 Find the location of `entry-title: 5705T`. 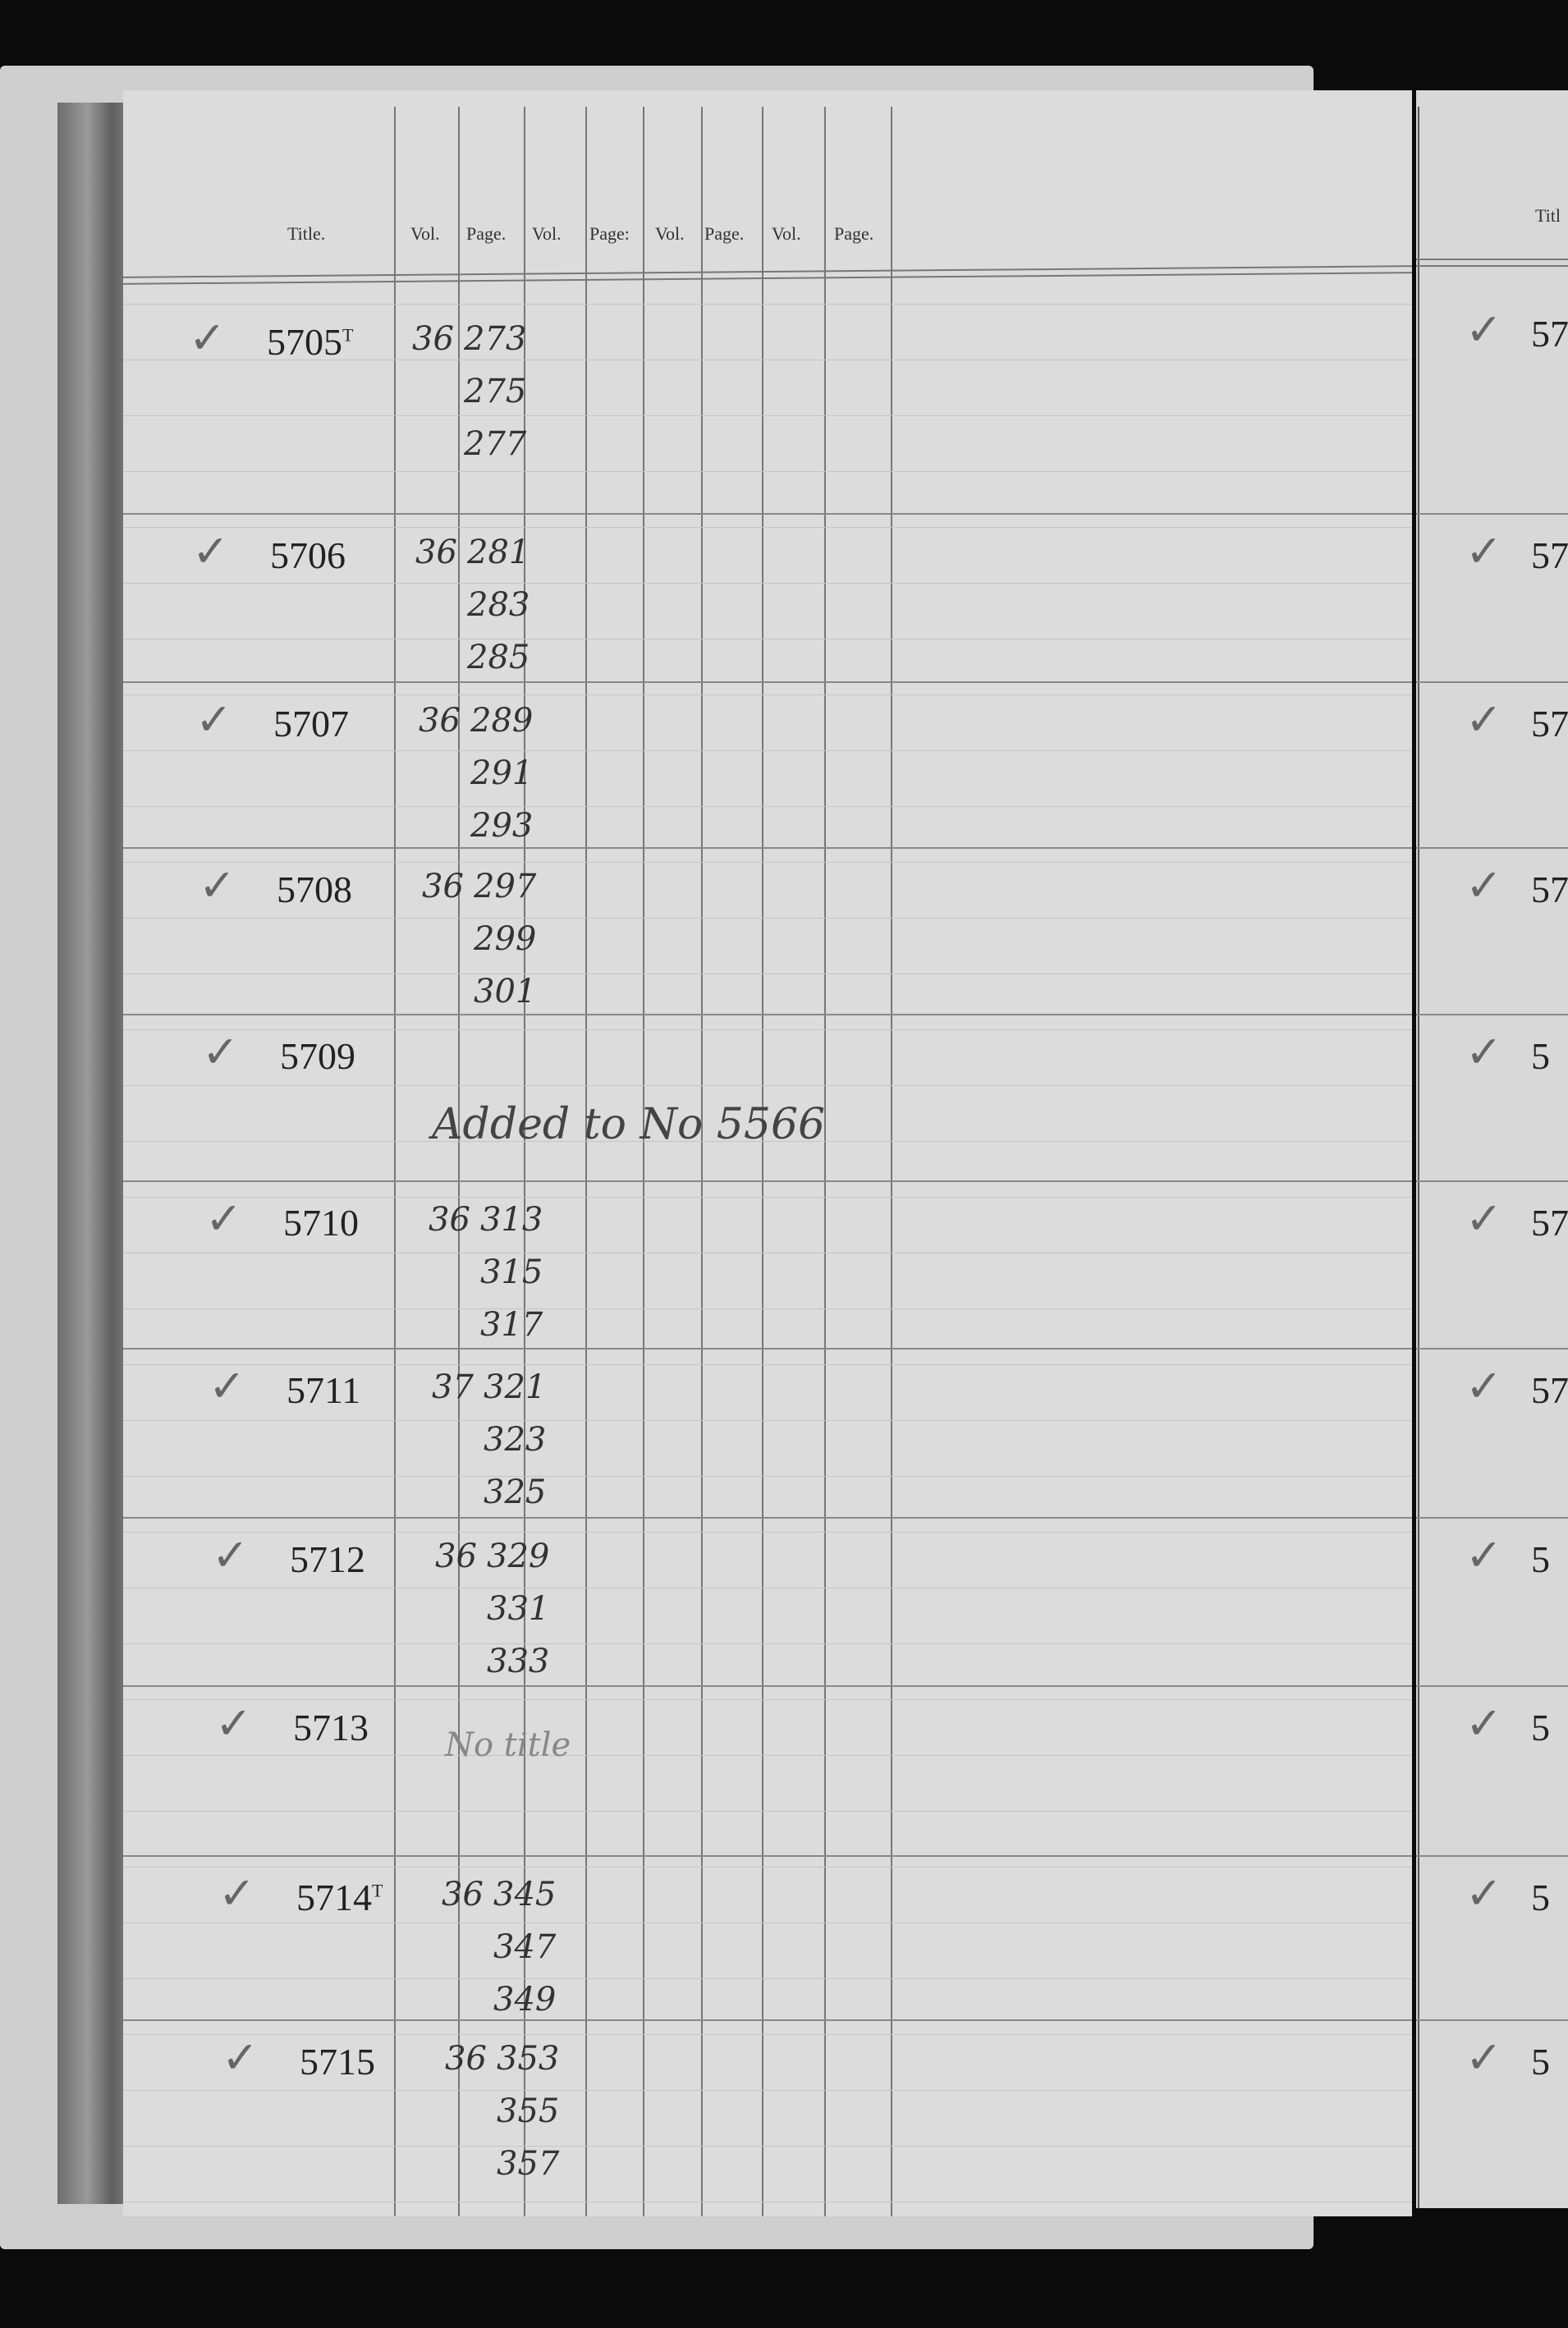

entry-title: 5705T is located at coordinates (310, 342).